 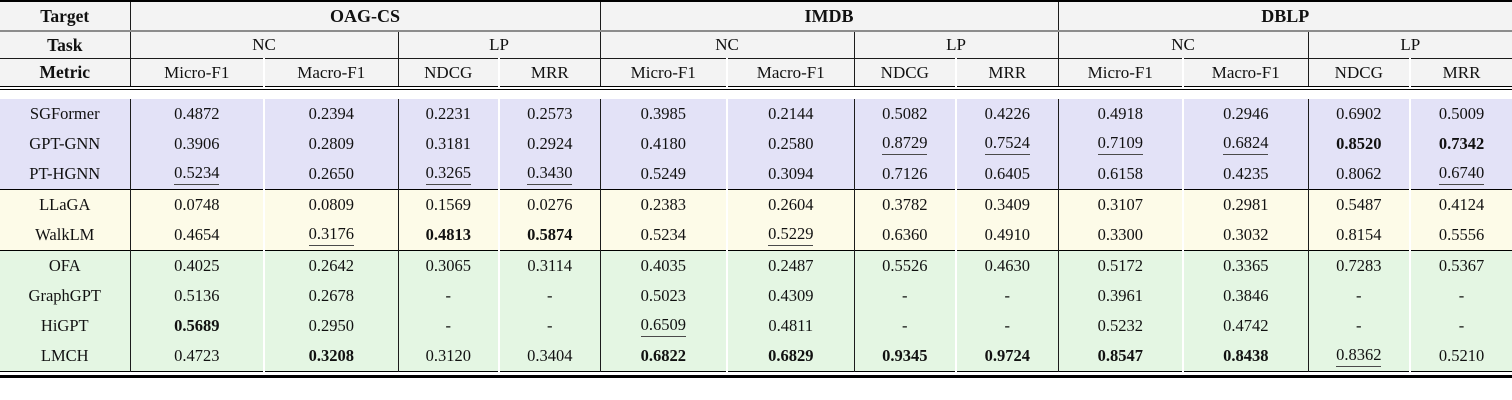 I want to click on metric-value-cell: 0.2642, so click(x=330, y=265).